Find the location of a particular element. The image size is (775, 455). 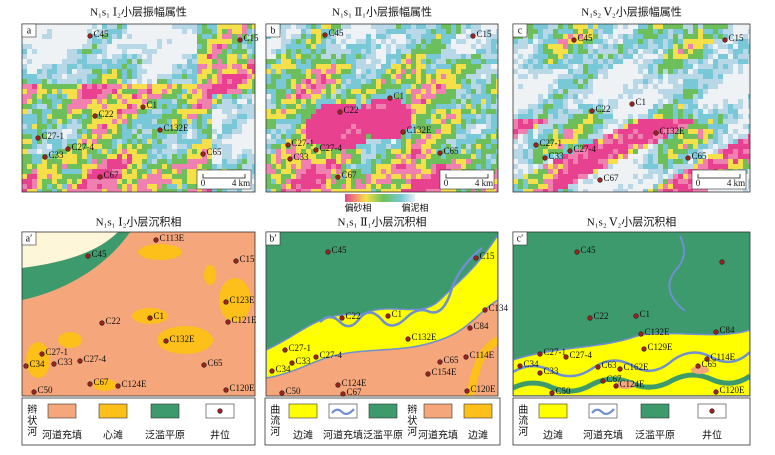

well-label: C114E is located at coordinates (482, 355).